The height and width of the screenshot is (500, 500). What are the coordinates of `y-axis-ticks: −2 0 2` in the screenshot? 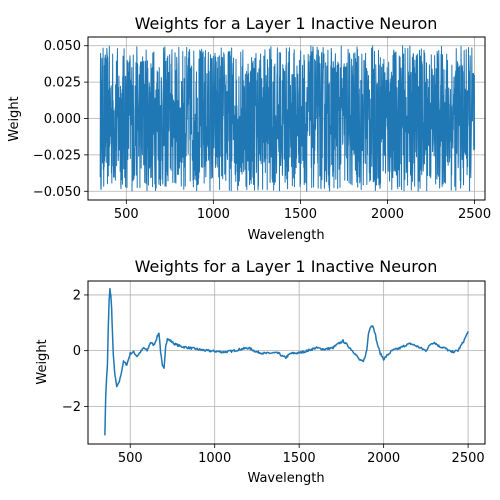 It's located at (75, 351).